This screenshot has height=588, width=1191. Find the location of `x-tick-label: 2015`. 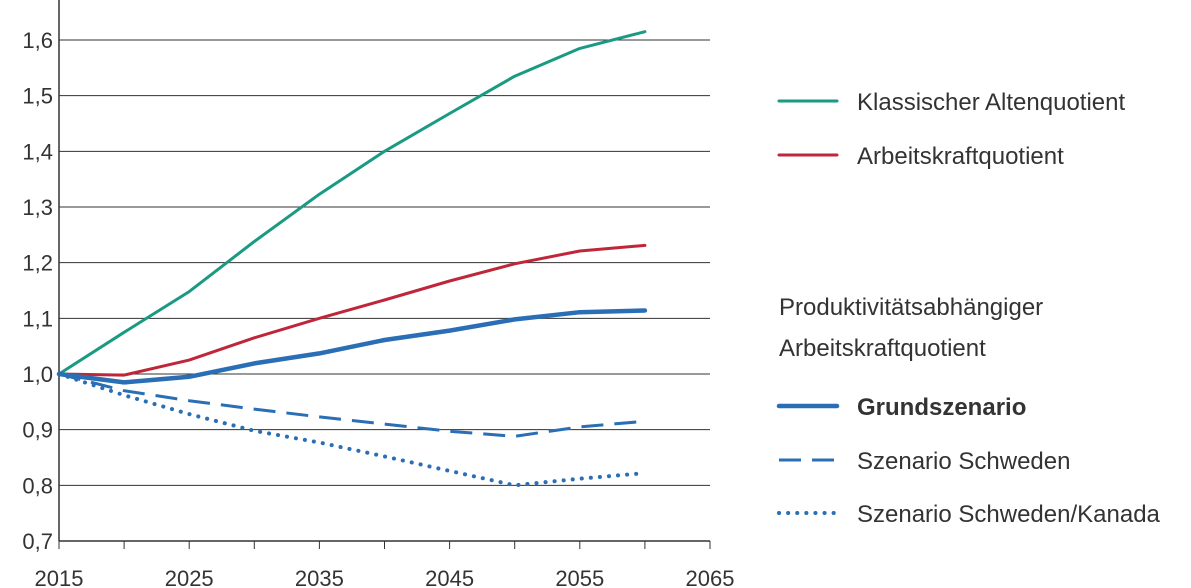

x-tick-label: 2015 is located at coordinates (59, 577).